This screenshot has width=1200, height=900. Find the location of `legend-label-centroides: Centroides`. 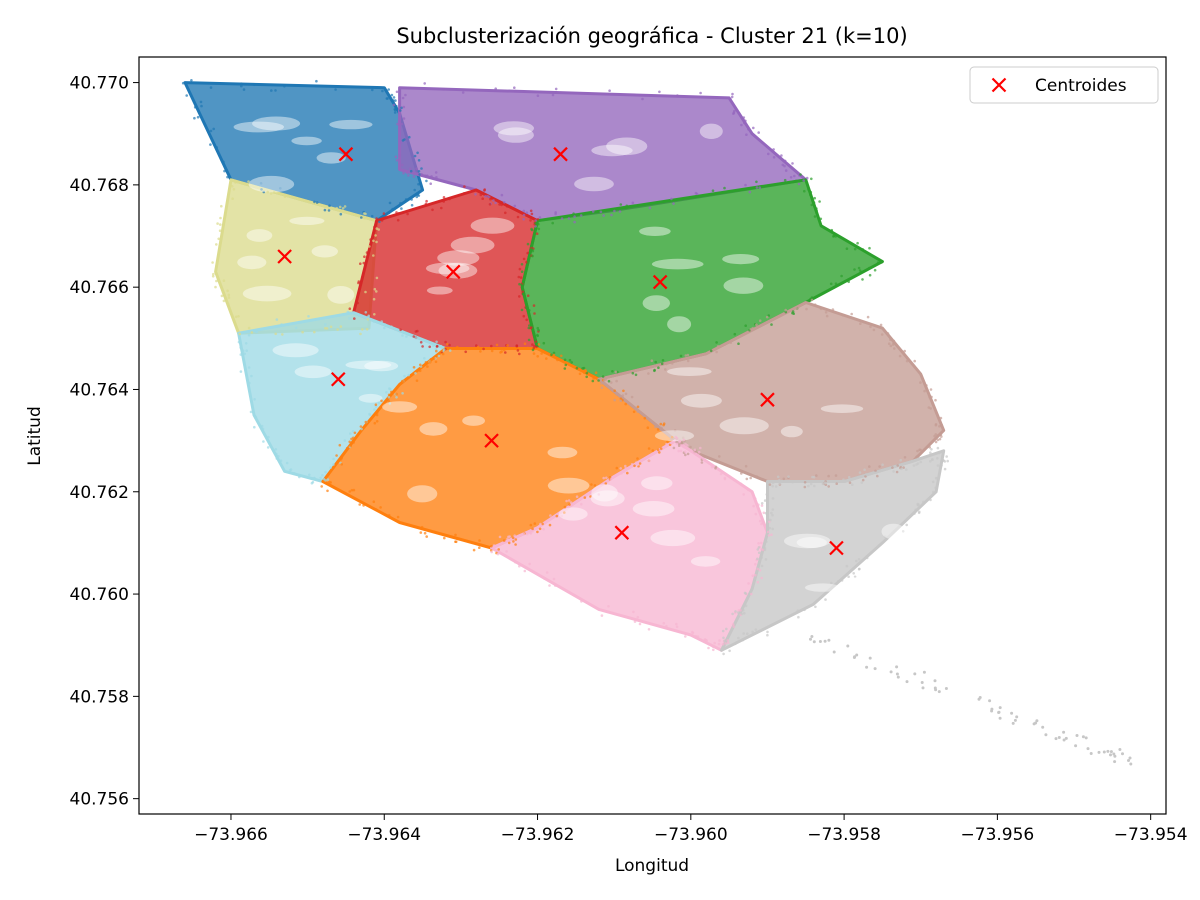

legend-label-centroides: Centroides is located at coordinates (1081, 86).